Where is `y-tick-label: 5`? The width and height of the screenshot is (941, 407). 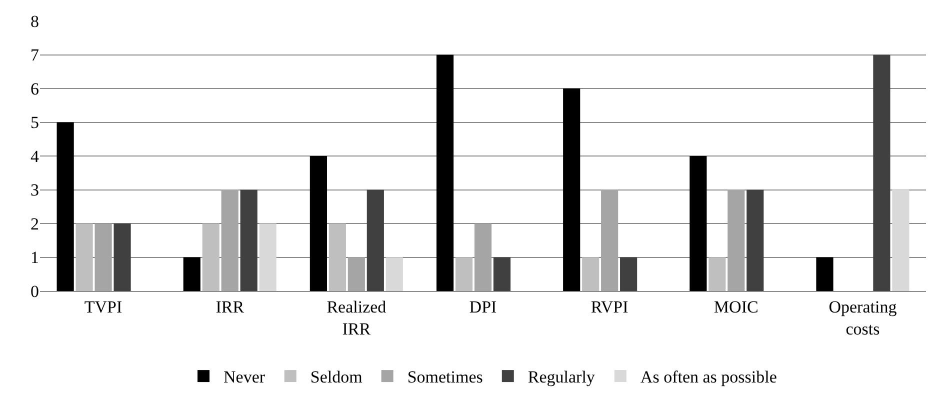 y-tick-label: 5 is located at coordinates (34, 122).